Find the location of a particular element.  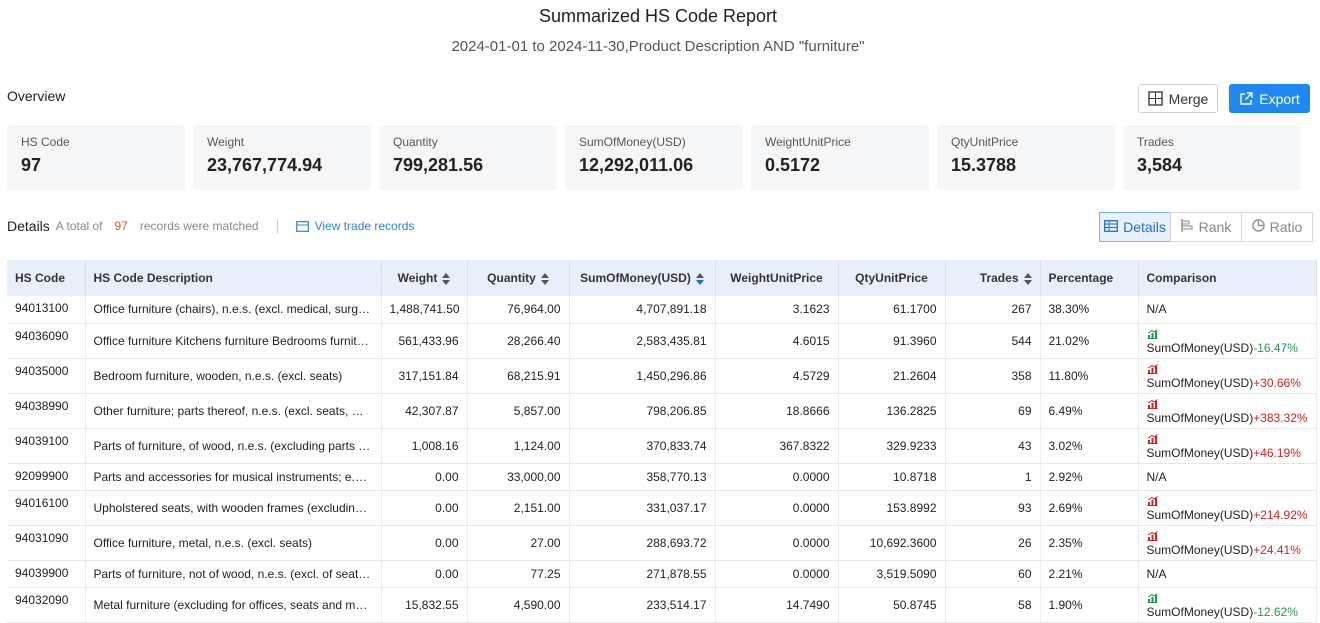

table-cell: 94035000 is located at coordinates (46, 376).